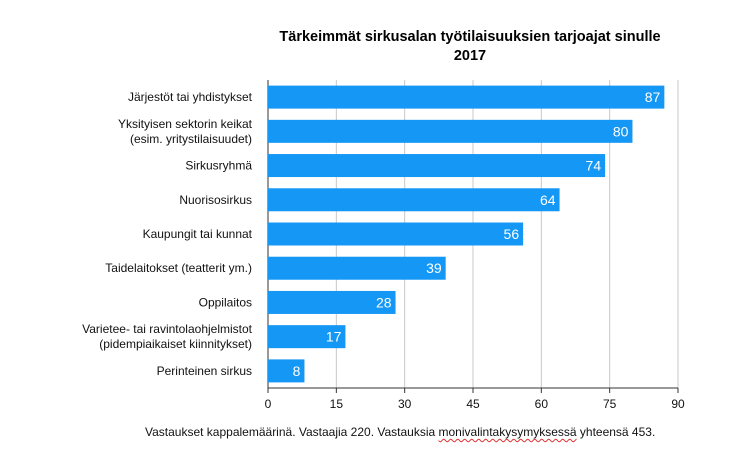  What do you see at coordinates (190, 97) in the screenshot?
I see `category-label-0: Järjestöt tai yhdistykset` at bounding box center [190, 97].